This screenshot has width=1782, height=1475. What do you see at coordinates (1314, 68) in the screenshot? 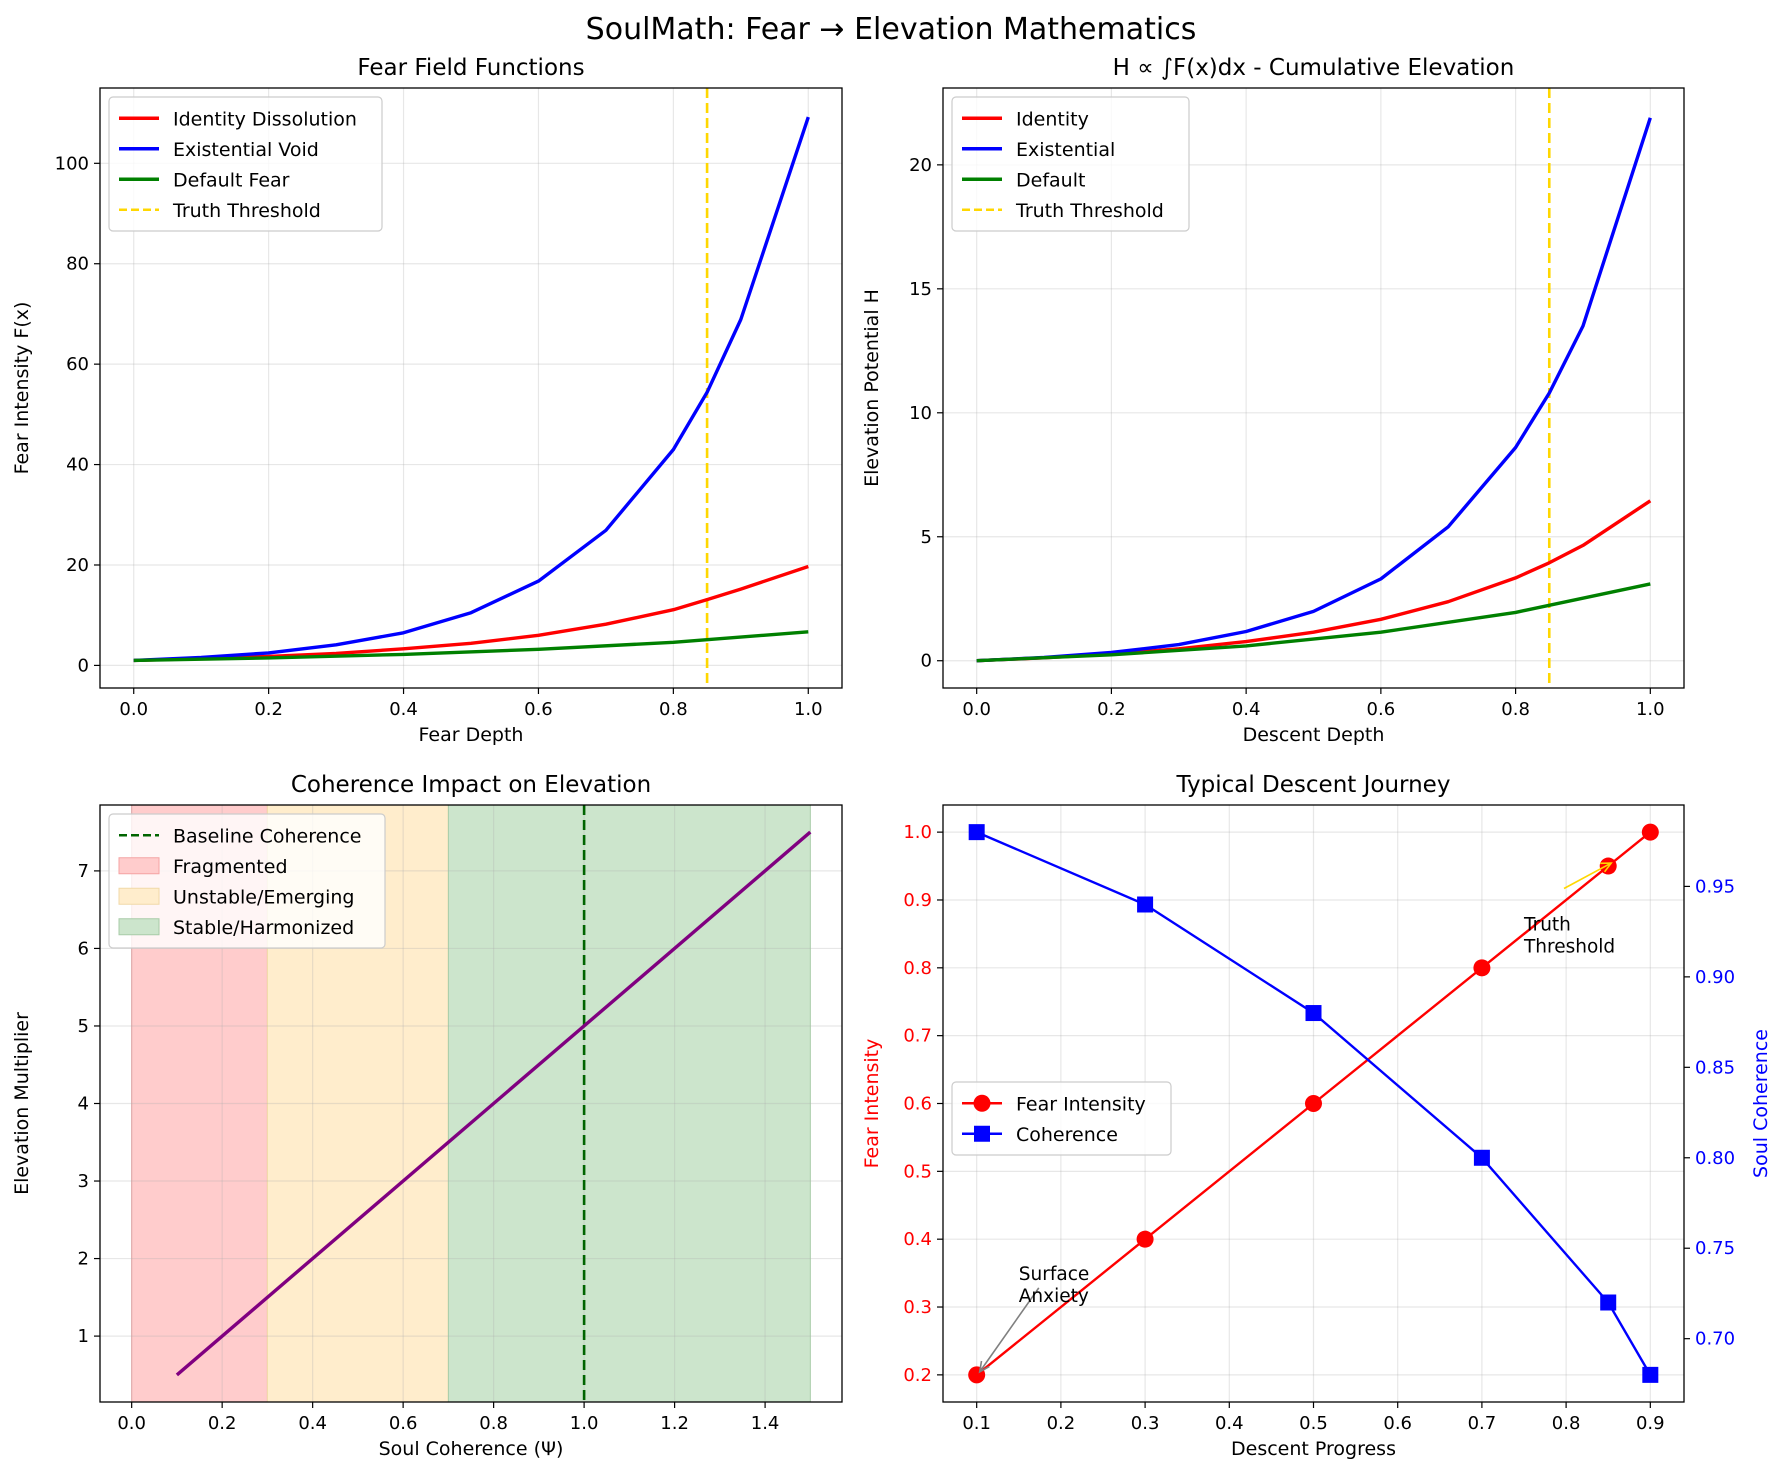
I see `panel-title: H ∝ ∫F(x)dx - Cumulative Elevation` at bounding box center [1314, 68].